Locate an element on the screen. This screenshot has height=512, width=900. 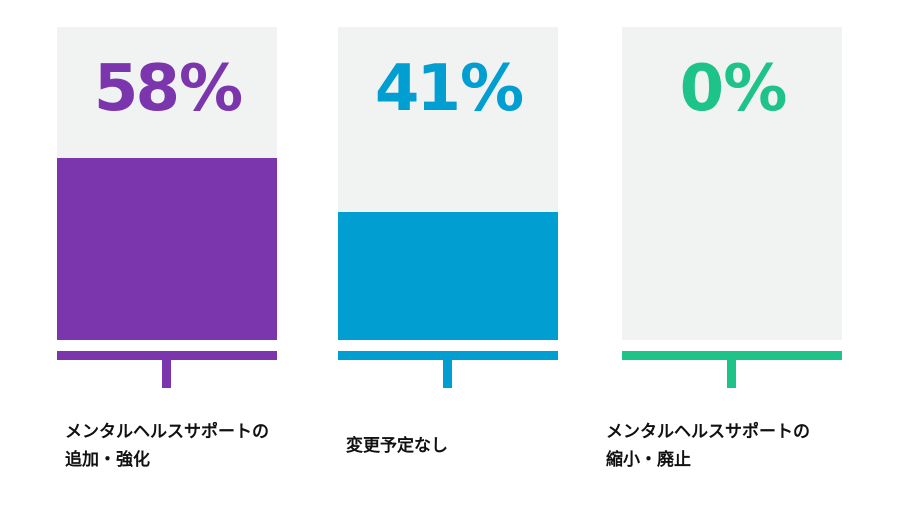
category-label: メンタルヘルスサポートの 追加・強化 is located at coordinates (205, 446).